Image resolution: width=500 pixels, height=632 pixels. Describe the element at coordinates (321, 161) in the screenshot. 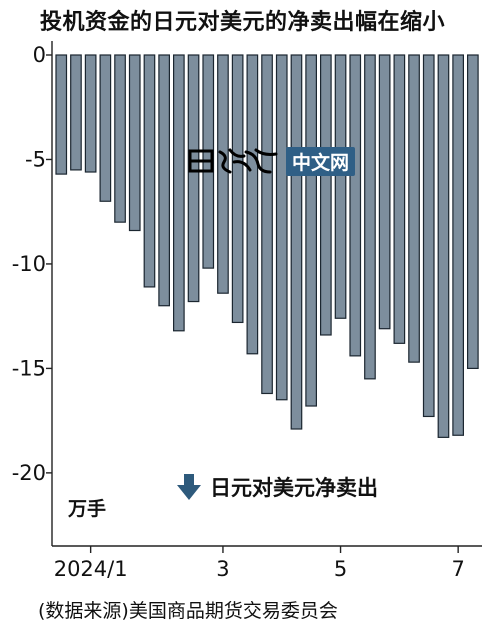

I see `watermark-tag: 中文网` at that location.